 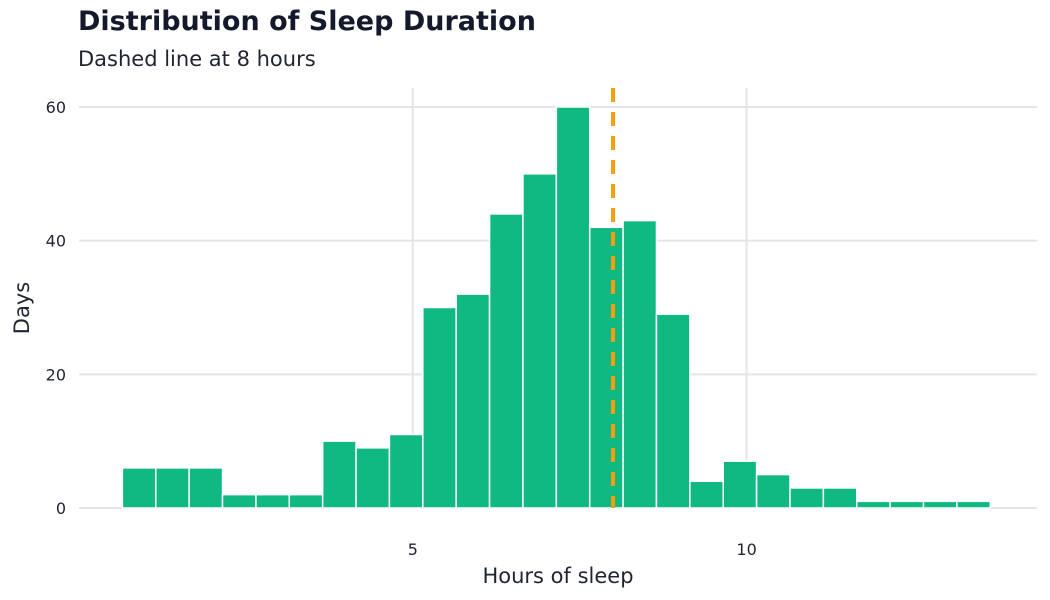 What do you see at coordinates (56, 107) in the screenshot?
I see `y-tick-label: 60` at bounding box center [56, 107].